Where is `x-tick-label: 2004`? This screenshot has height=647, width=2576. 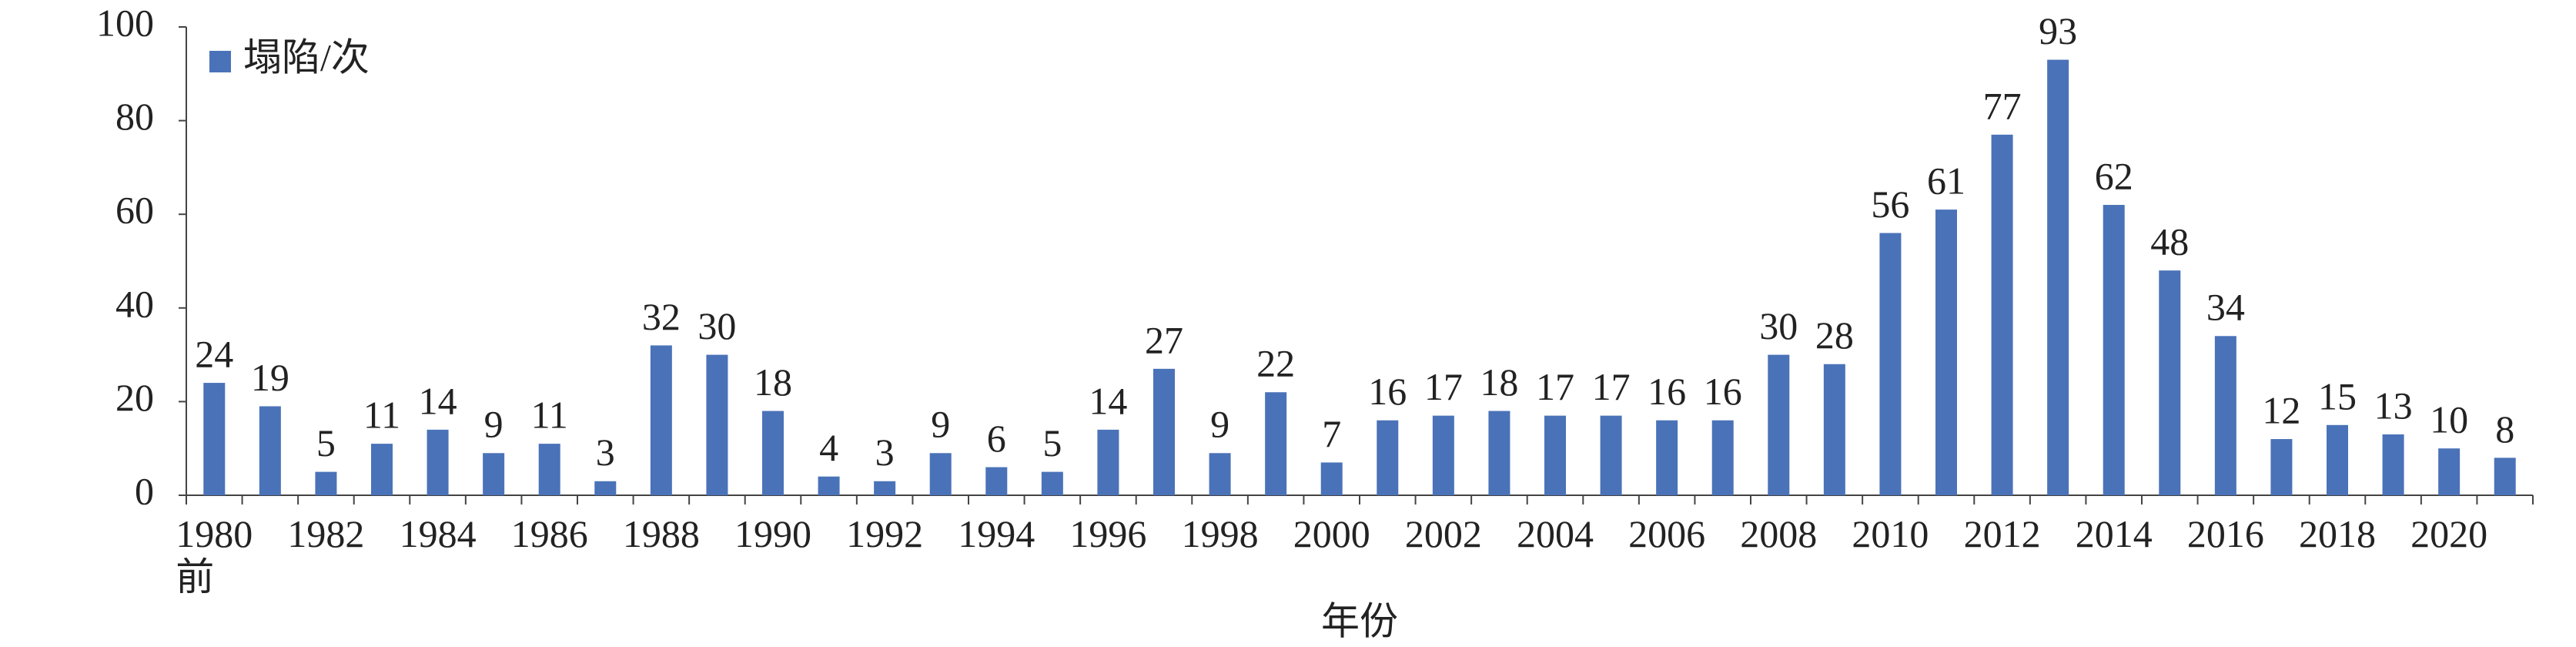 x-tick-label: 2004 is located at coordinates (1556, 533).